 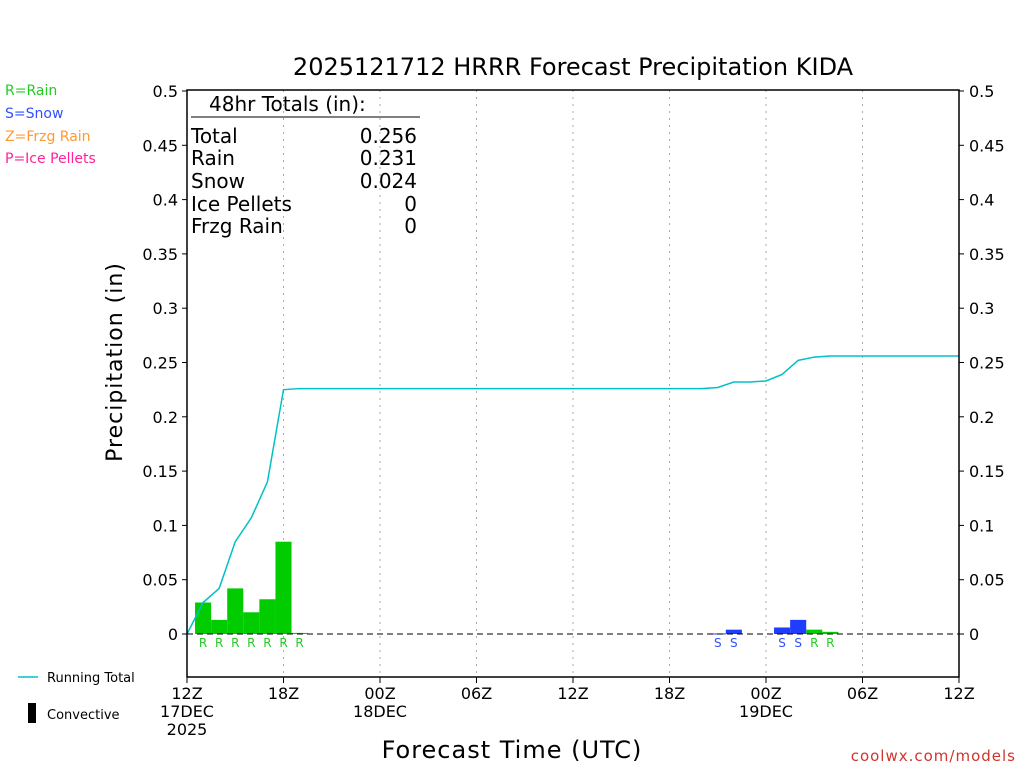 I want to click on x-tick-label: 19DEC, so click(x=766, y=711).